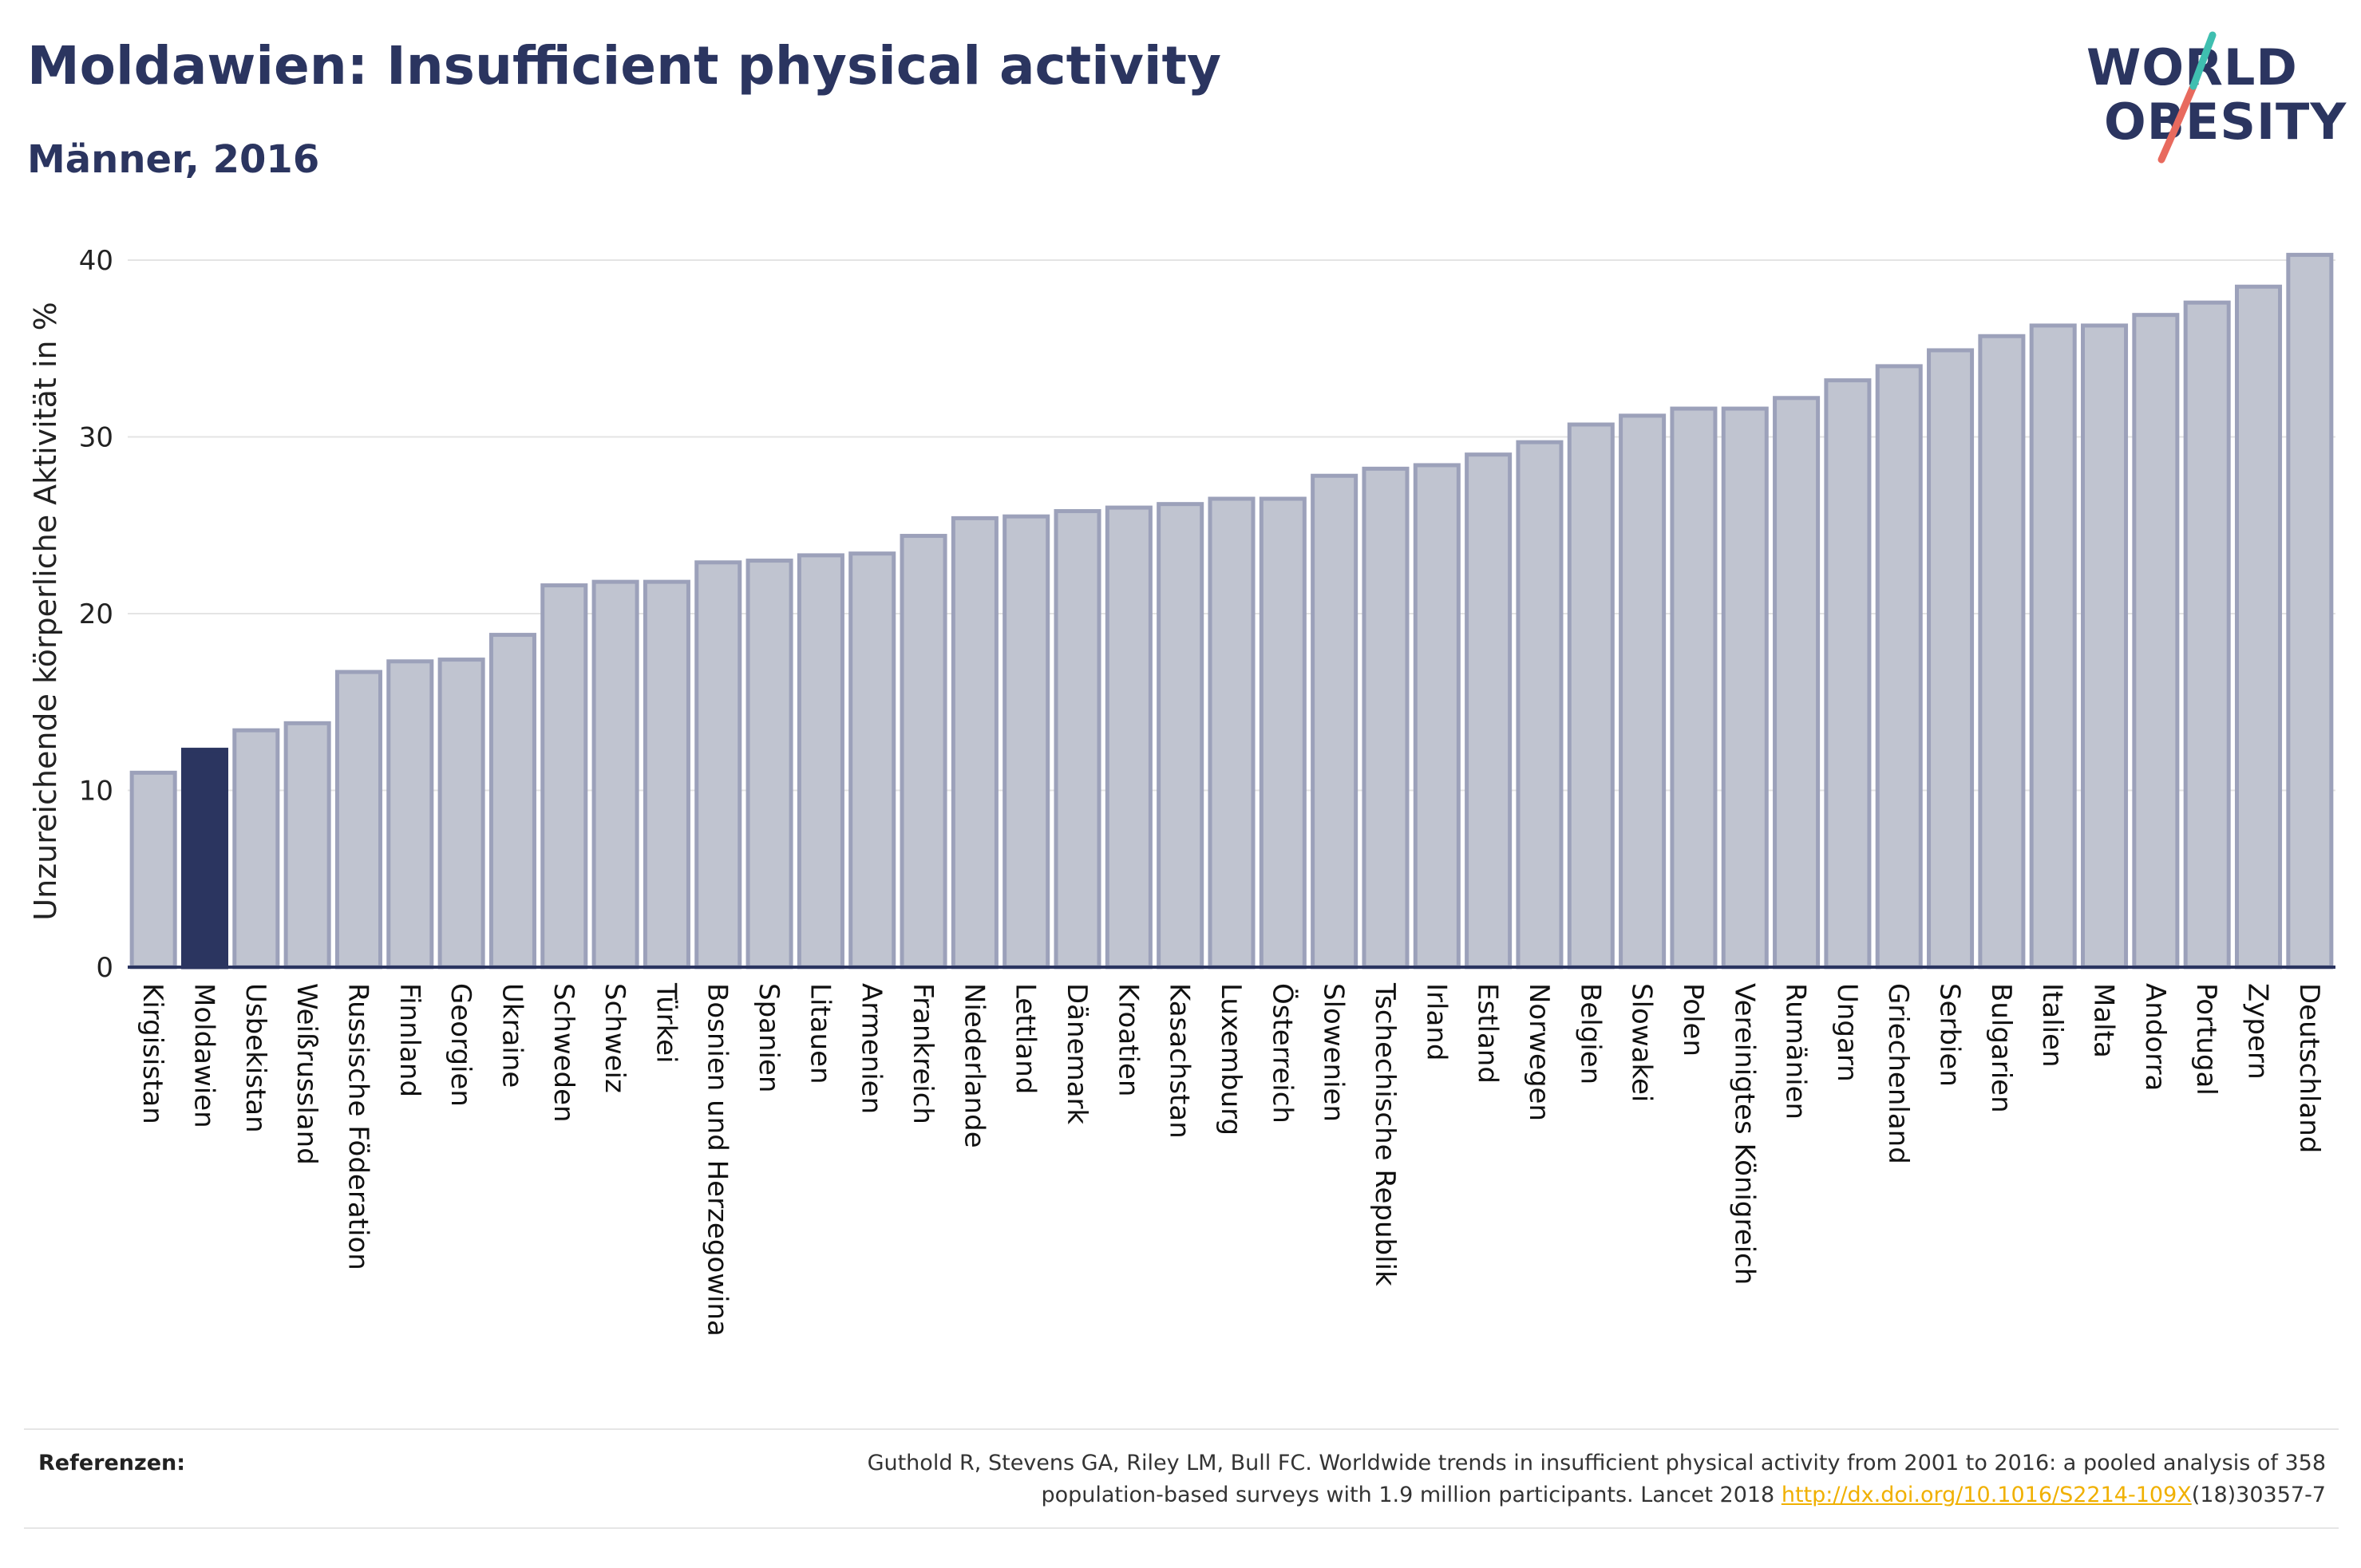  What do you see at coordinates (2052, 1025) in the screenshot?
I see `x-tick-label: Italien` at bounding box center [2052, 1025].